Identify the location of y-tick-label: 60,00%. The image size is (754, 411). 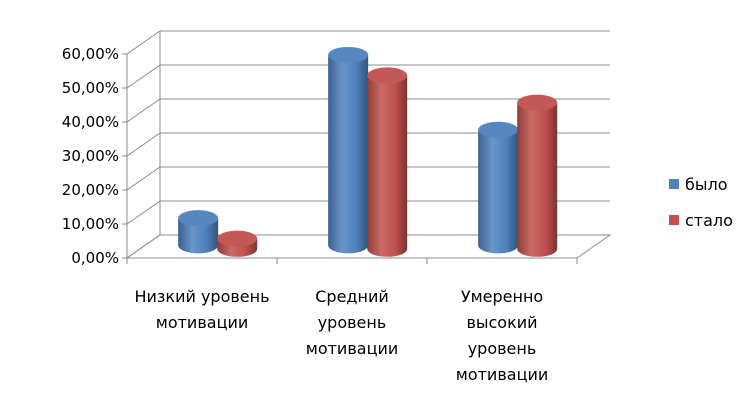
(90, 54).